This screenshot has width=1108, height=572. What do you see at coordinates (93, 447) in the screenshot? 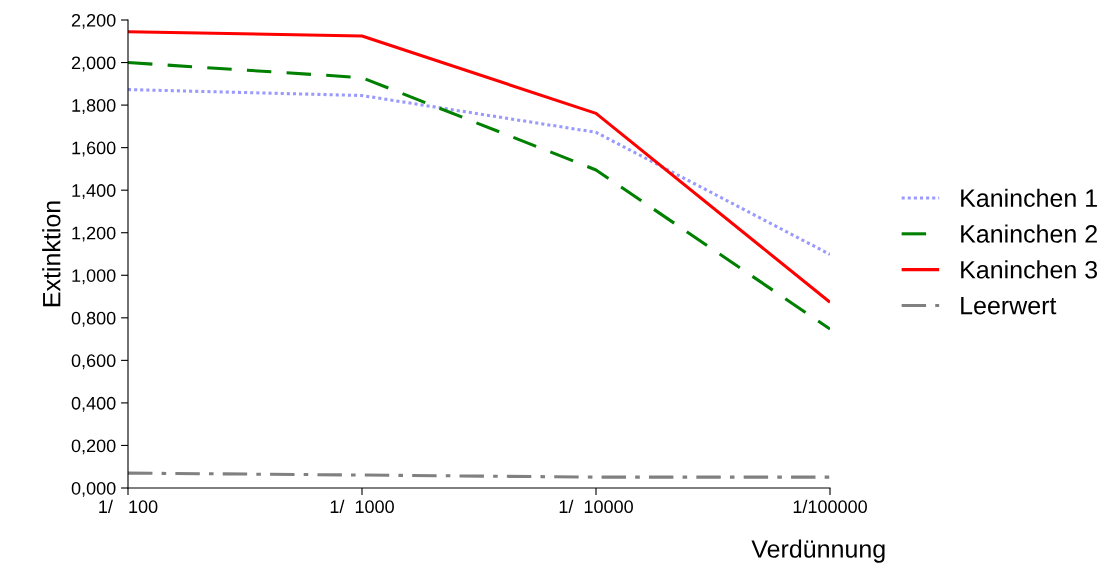
I see `y-tick-label: 0,200` at bounding box center [93, 447].